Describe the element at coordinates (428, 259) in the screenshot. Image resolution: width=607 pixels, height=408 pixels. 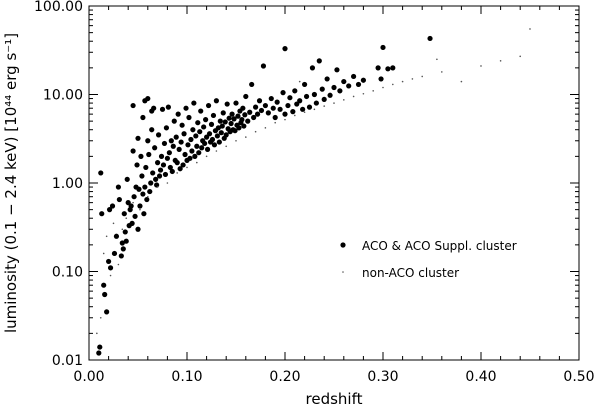
I see `legend: ACO & ACO Suppl. cluster non-ACO cluster` at that location.